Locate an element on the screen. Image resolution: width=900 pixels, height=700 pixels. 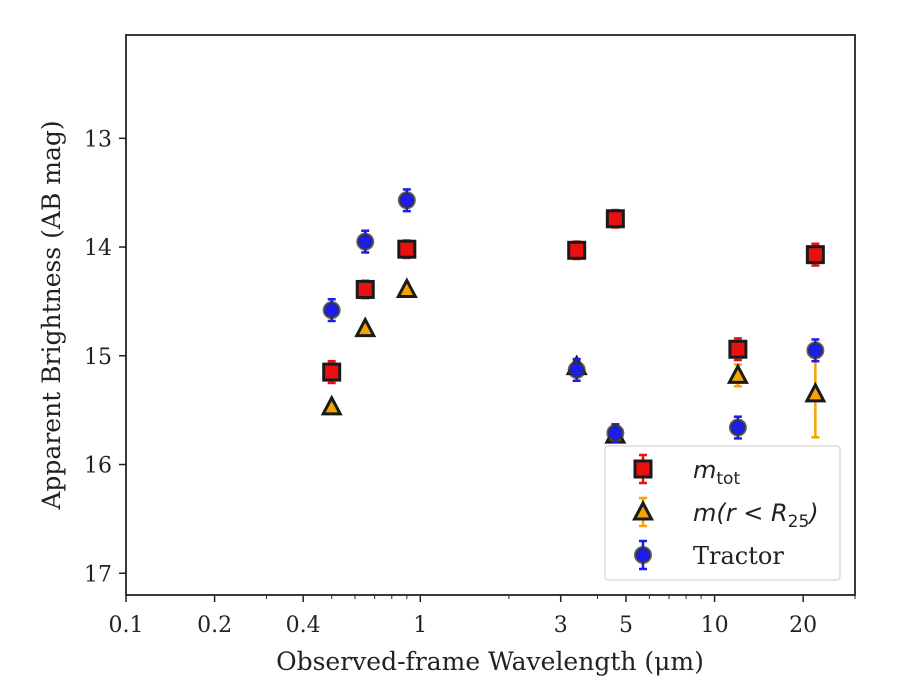
x-tick-label: 20 is located at coordinates (803, 625).